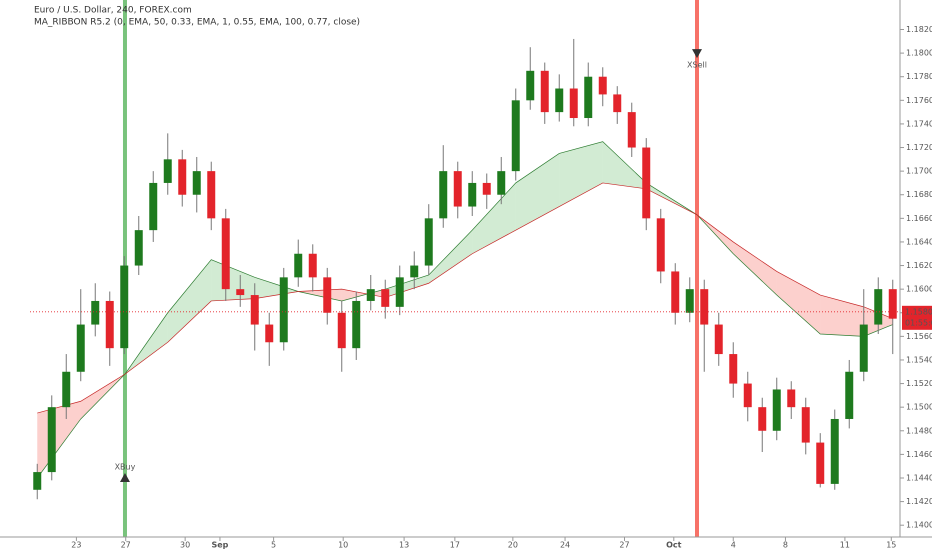 The image size is (932, 550). What do you see at coordinates (113, 11) in the screenshot?
I see `chart-title: Euro / U.S. Dollar, 240, FOREX.com` at bounding box center [113, 11].